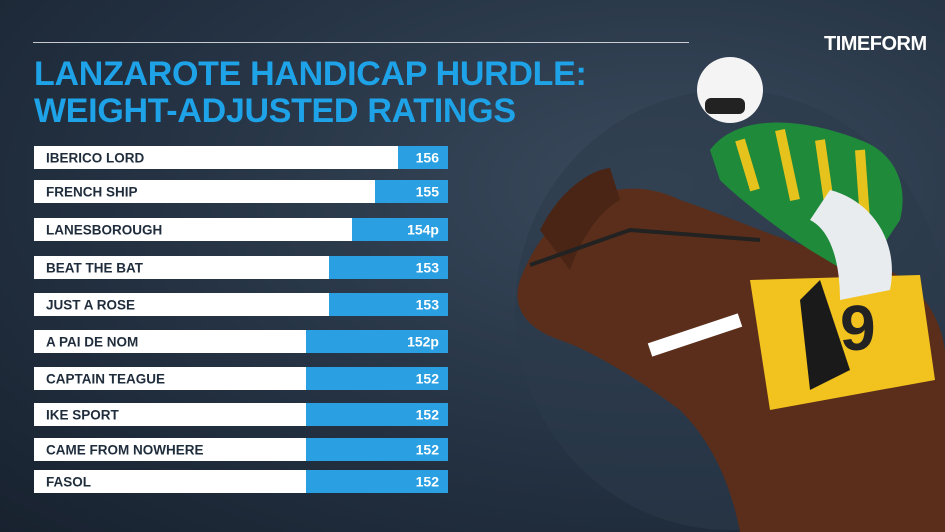 Image resolution: width=945 pixels, height=532 pixels. Describe the element at coordinates (90, 305) in the screenshot. I see `horse-name-label: JUST A ROSE` at that location.